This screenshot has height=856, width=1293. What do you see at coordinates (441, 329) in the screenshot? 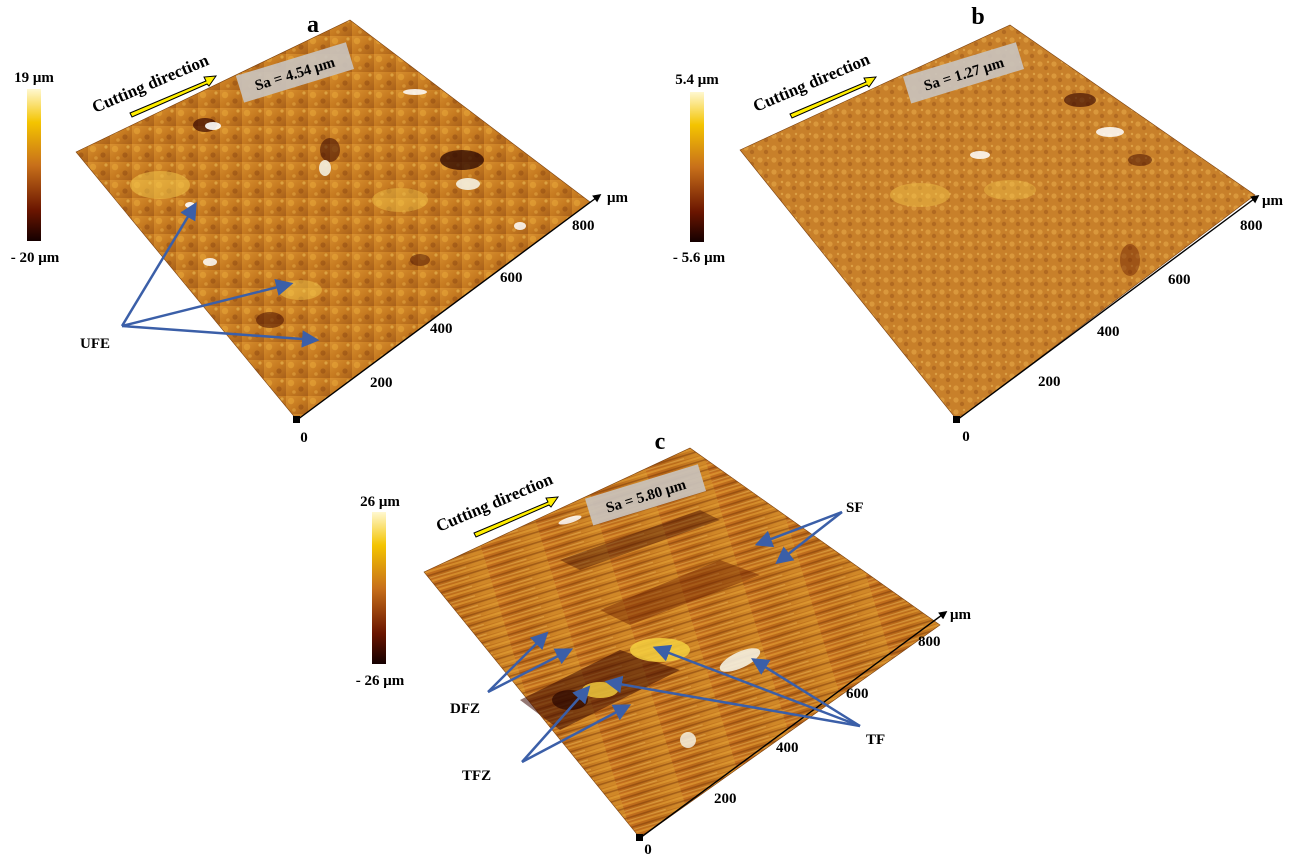
I see `panel-a-tick-400: 400` at bounding box center [441, 329].